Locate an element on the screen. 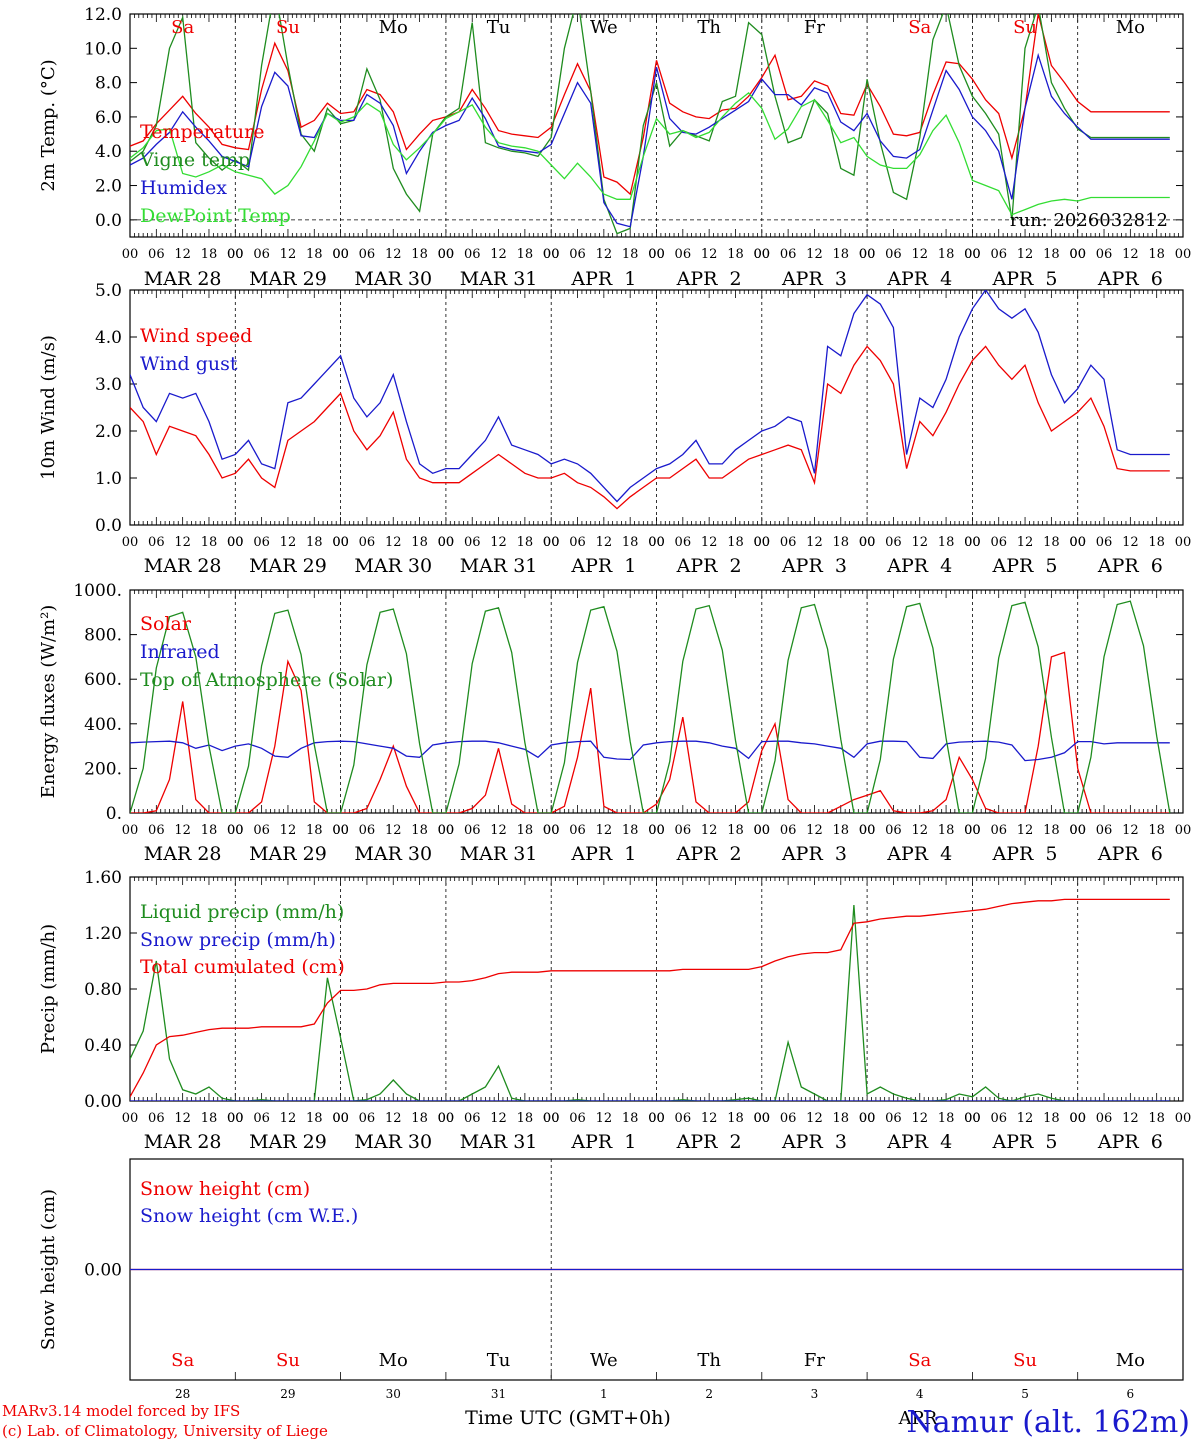  y-tick-label: 10.0 is located at coordinates (103, 49).